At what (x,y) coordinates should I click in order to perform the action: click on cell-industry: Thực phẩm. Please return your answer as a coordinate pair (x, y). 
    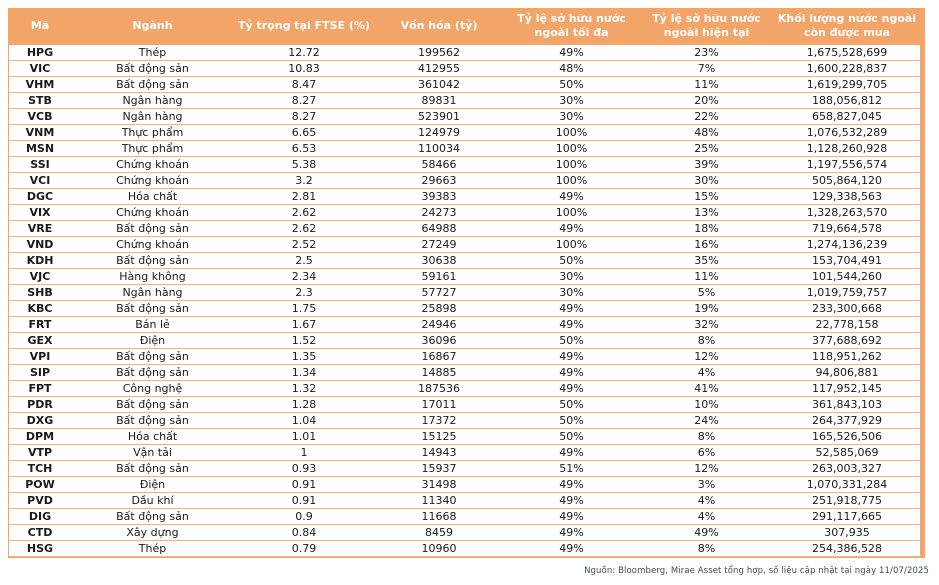
    Looking at the image, I should click on (152, 132).